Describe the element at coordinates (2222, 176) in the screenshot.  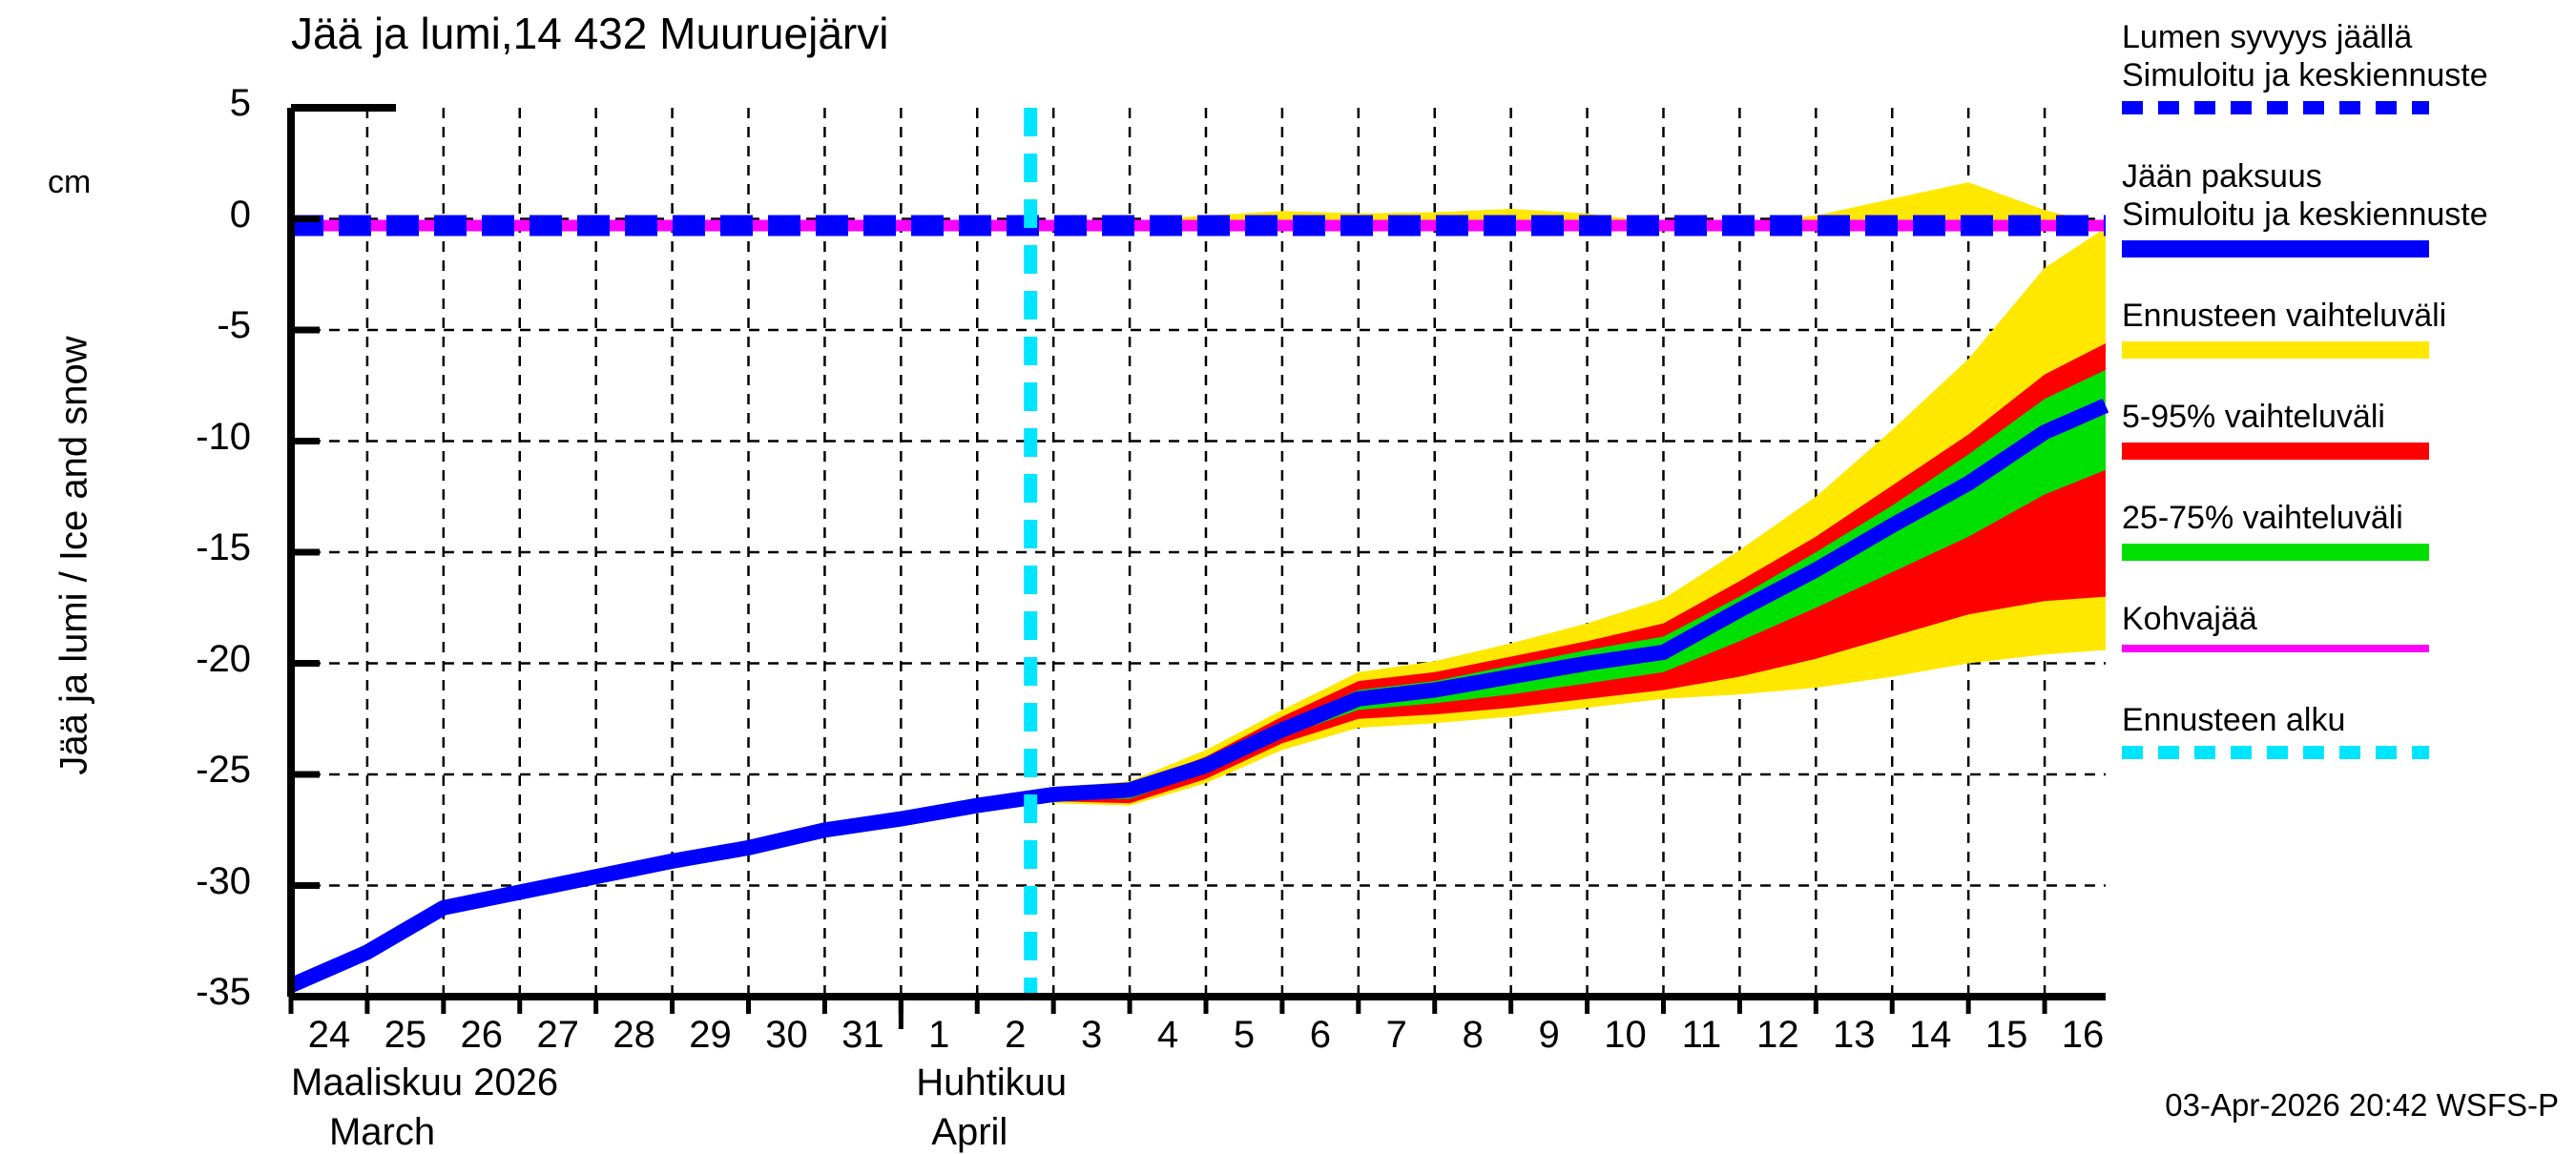
I see `legend-label: Jään paksuus` at that location.